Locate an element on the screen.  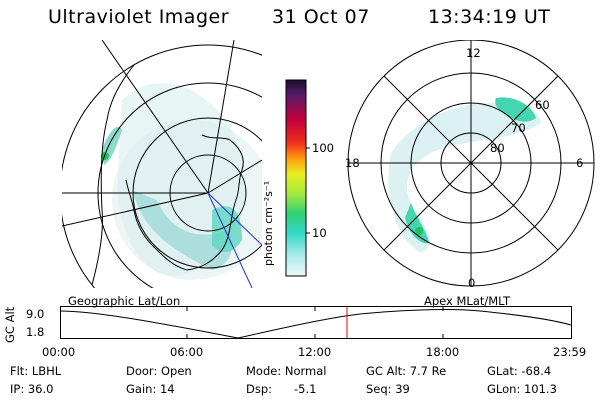
time-tick-2359: 23:59 is located at coordinates (570, 352).